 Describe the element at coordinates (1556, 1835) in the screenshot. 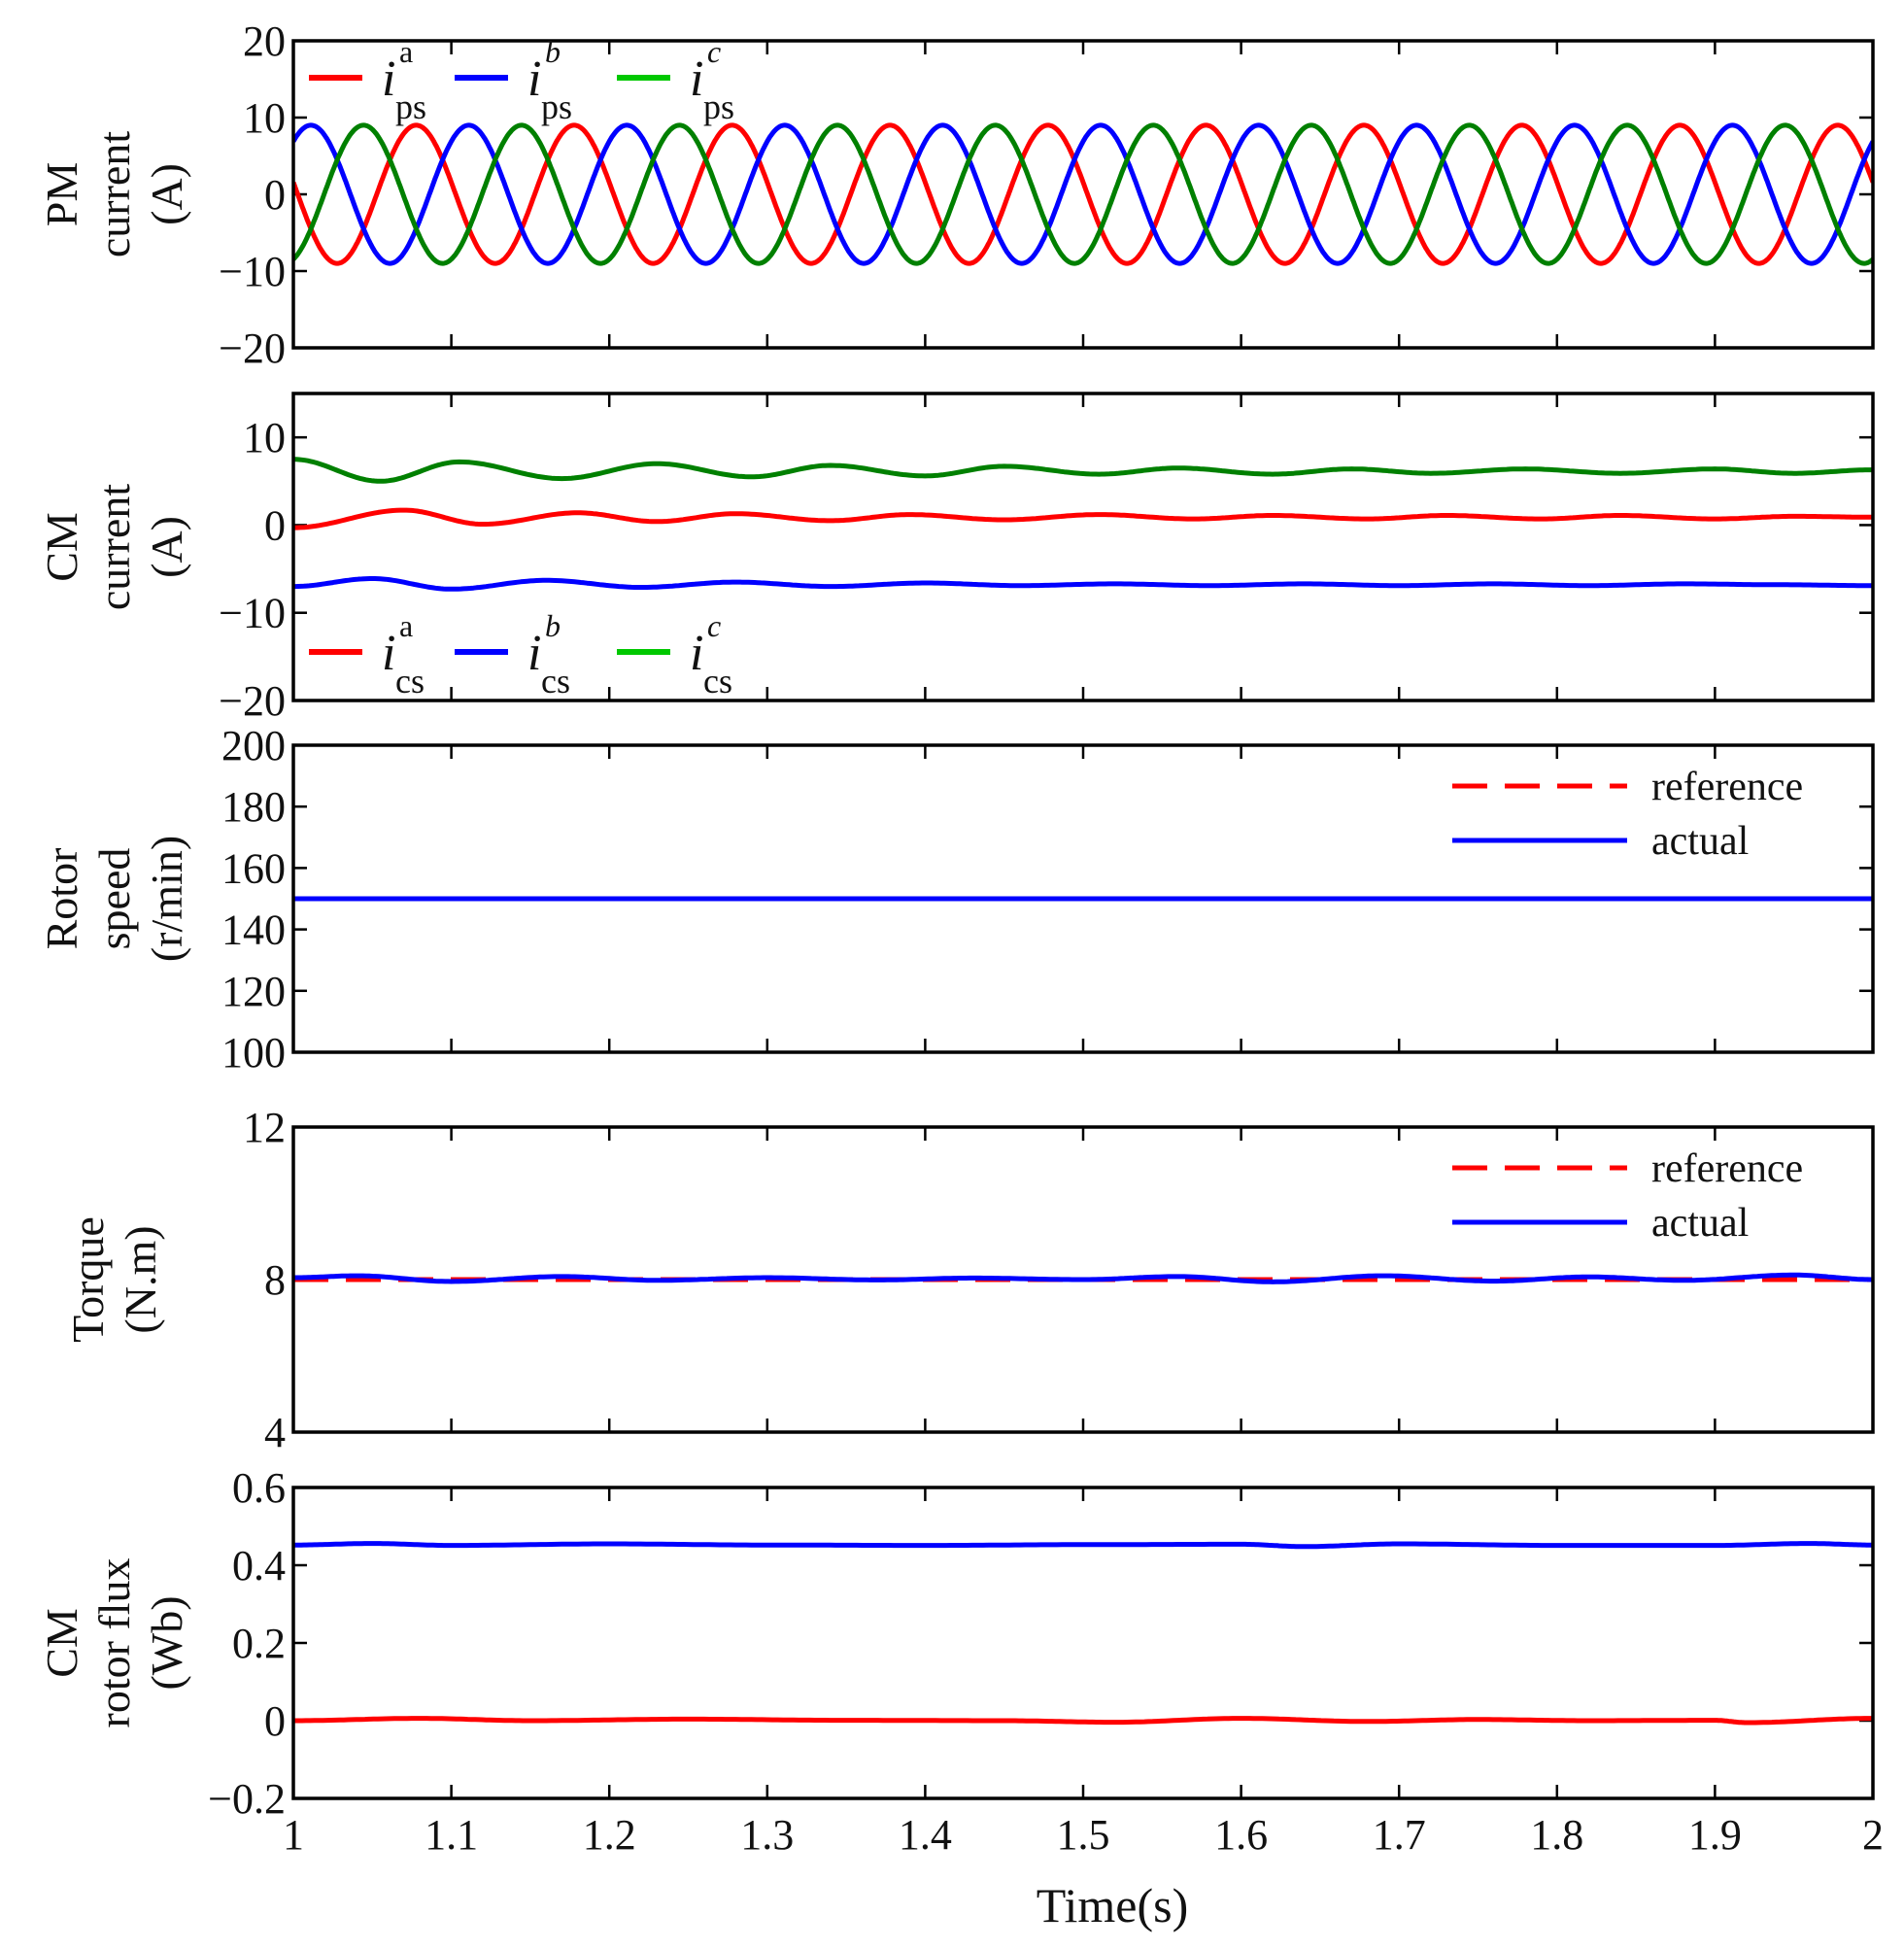

I see `x-tick-label: 1.8` at that location.